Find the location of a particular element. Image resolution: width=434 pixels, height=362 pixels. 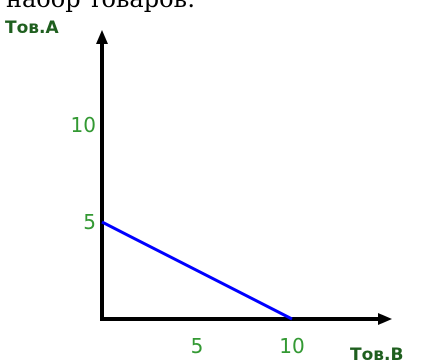

y-axis-arrow-icon is located at coordinates (102, 37).